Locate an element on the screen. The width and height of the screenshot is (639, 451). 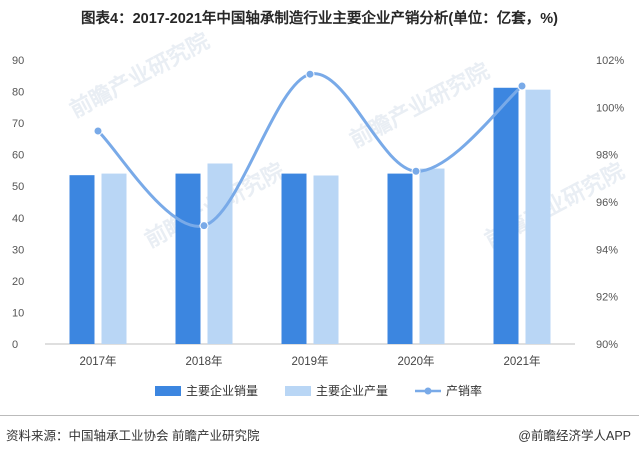
right-tick-label: 102% is located at coordinates (610, 61).